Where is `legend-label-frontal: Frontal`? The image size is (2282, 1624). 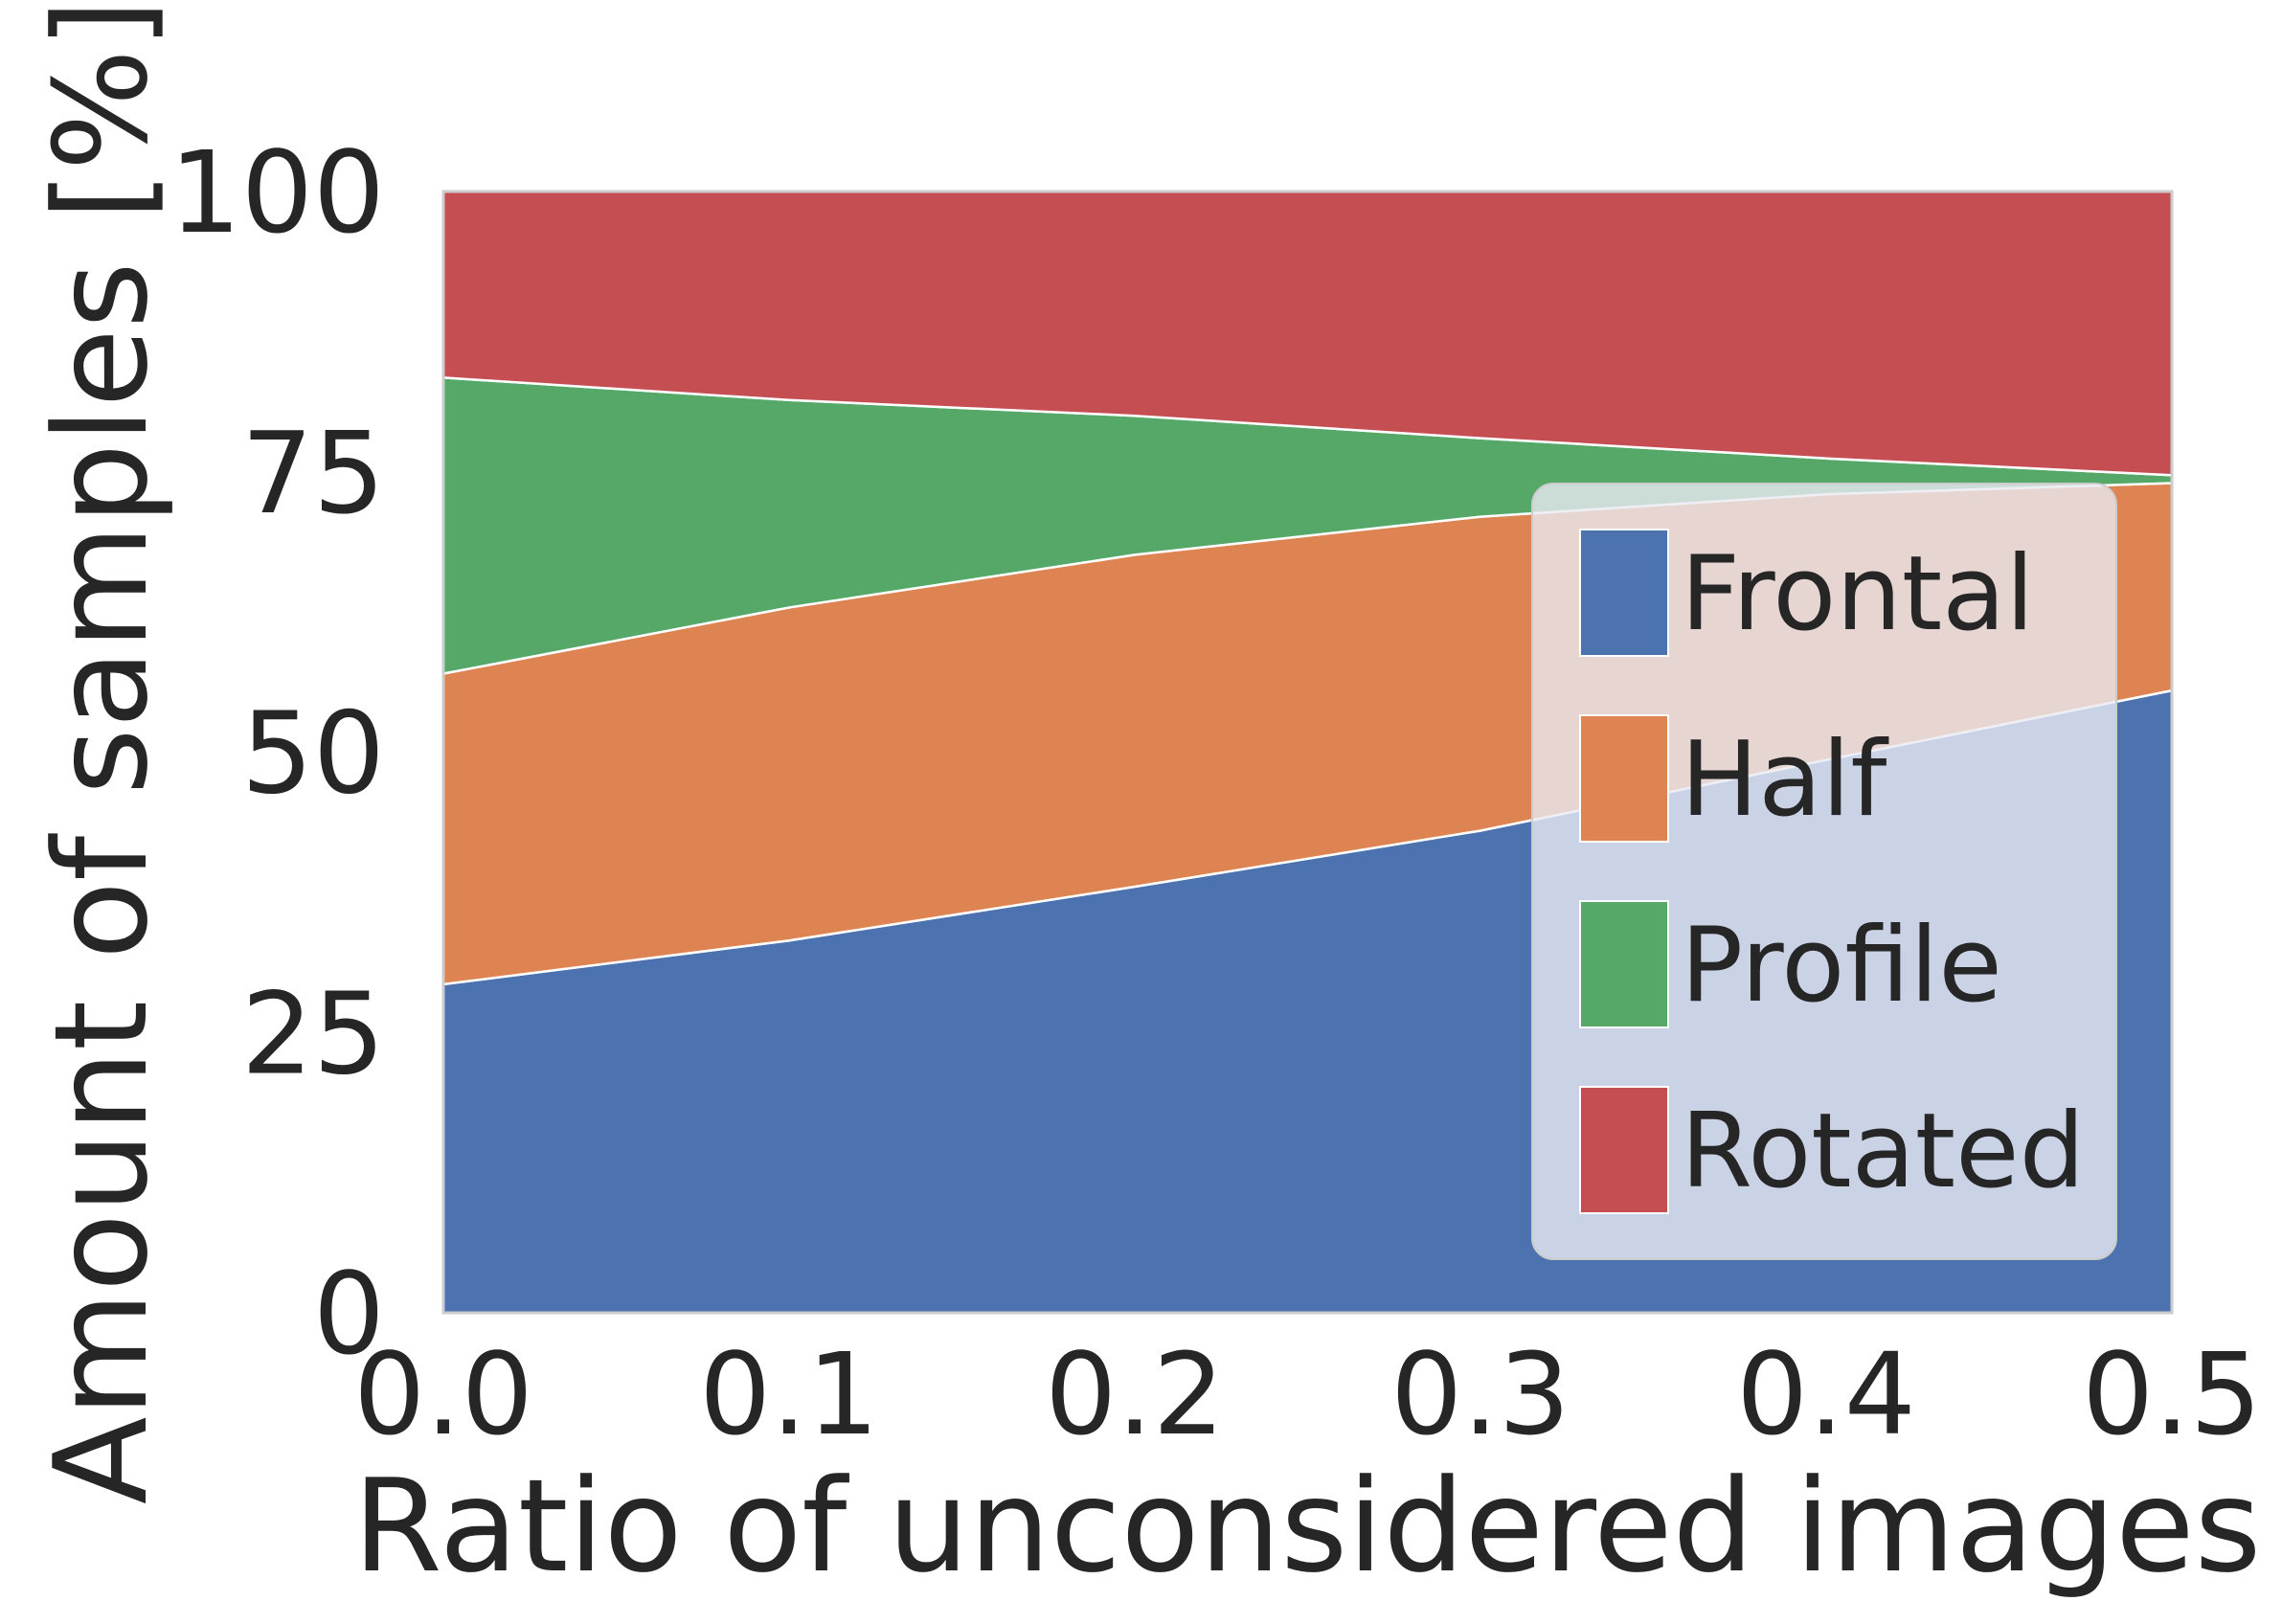
legend-label-frontal: Frontal is located at coordinates (1857, 594).